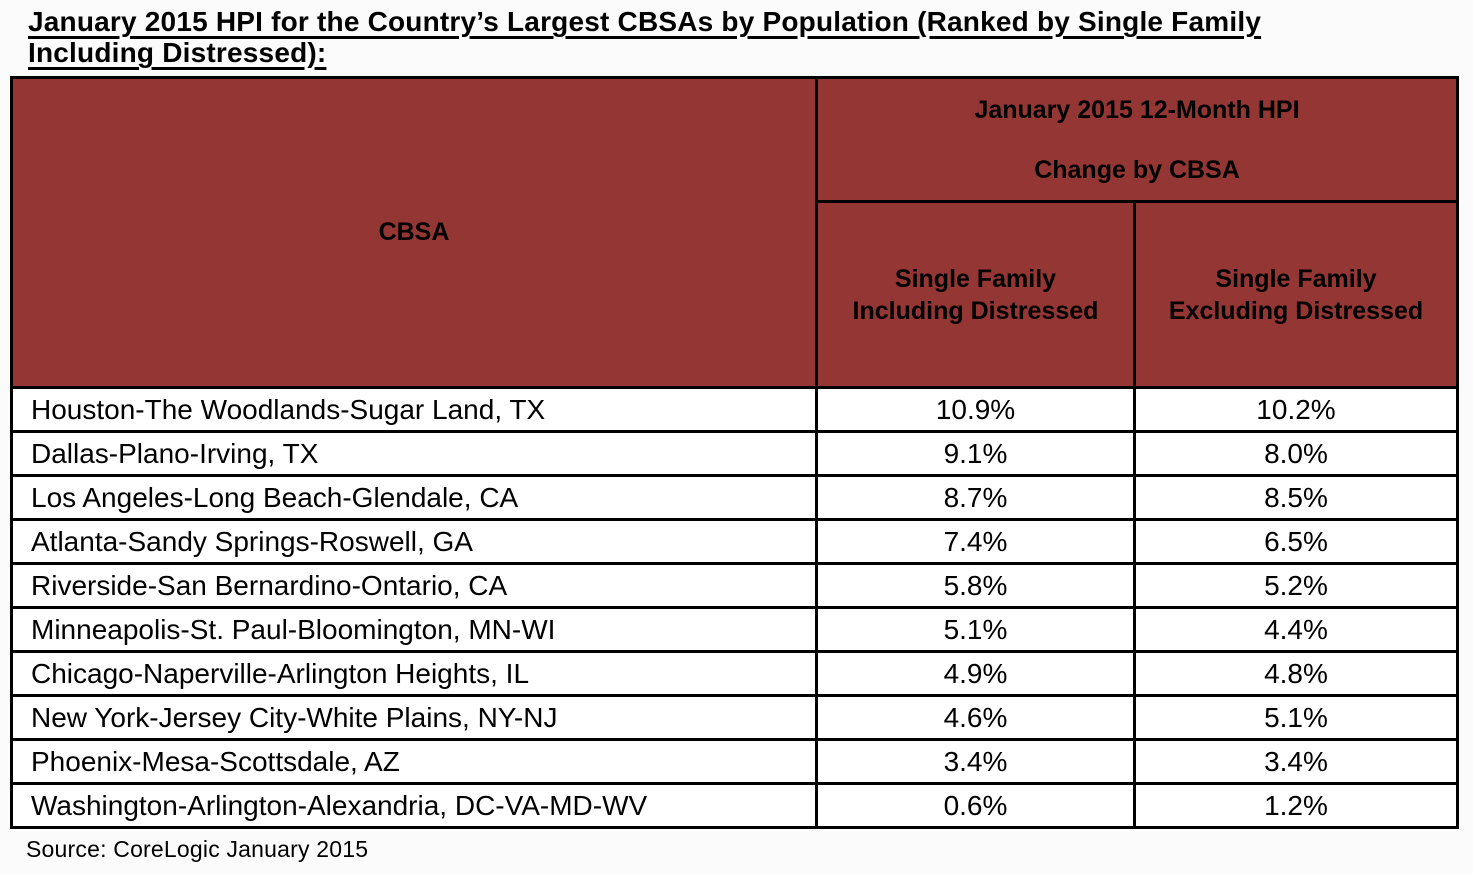  I want to click on cbsa-cell: Dallas-Plano-Irving, TX, so click(414, 453).